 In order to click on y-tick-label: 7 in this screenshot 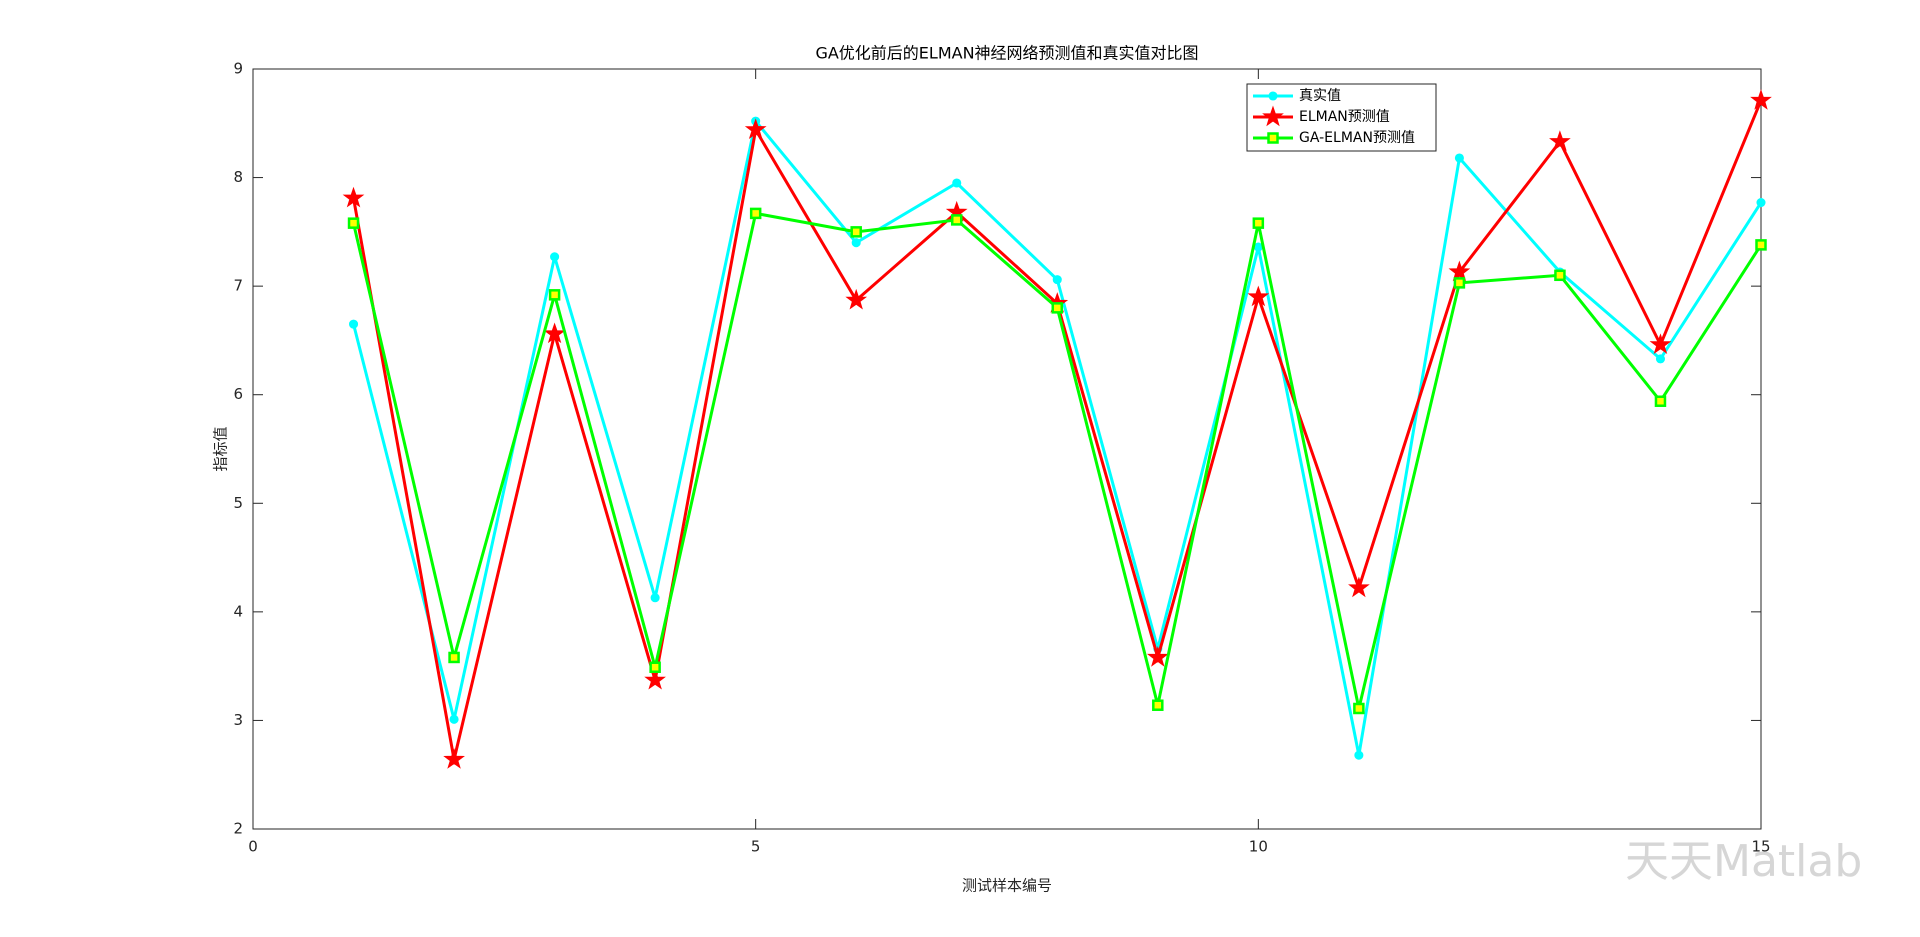, I will do `click(238, 286)`.